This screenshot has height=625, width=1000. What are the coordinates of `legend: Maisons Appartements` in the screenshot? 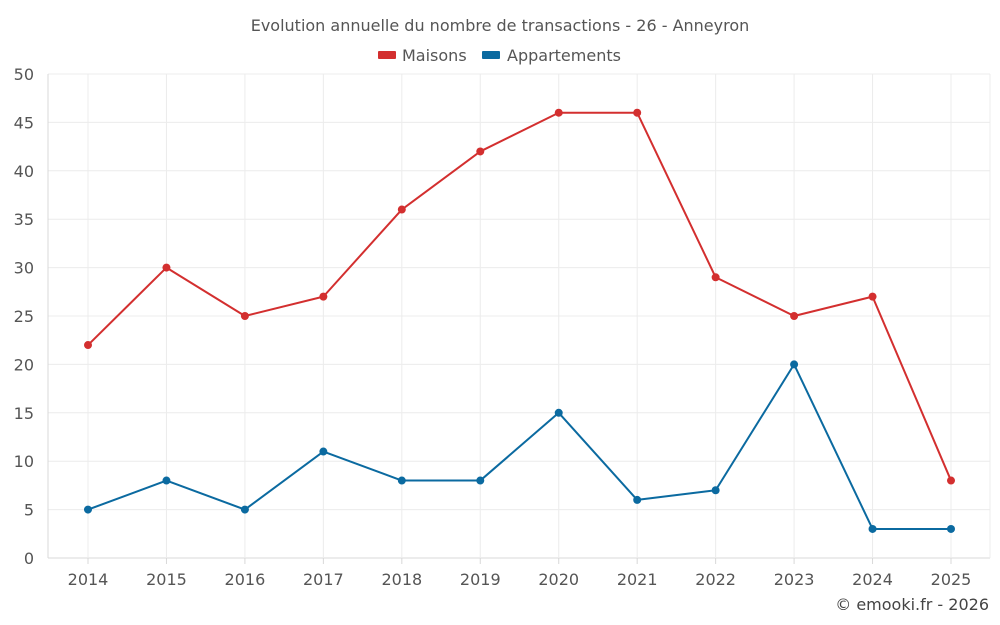 It's located at (499, 55).